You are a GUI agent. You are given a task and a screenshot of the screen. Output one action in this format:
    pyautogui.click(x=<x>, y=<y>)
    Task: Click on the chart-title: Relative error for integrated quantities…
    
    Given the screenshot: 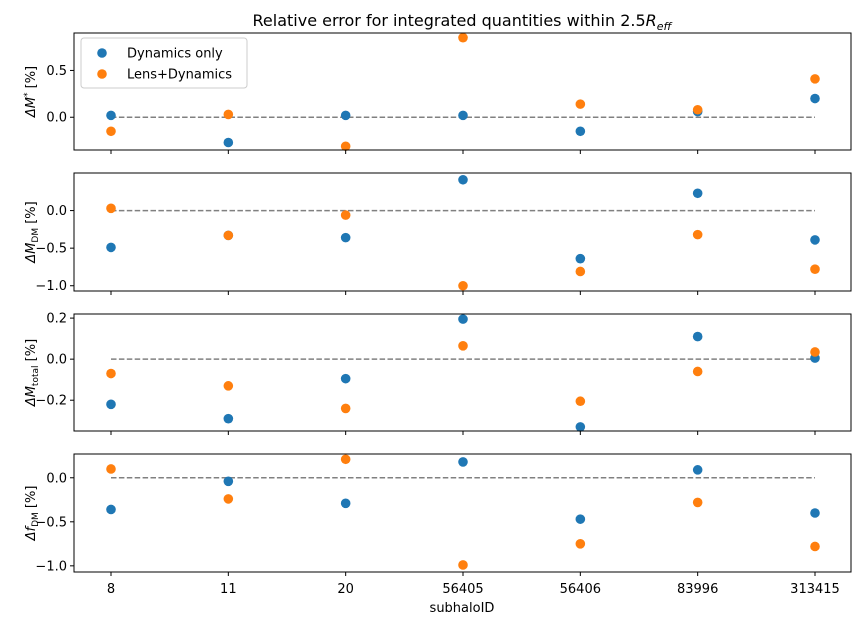 What is the action you would take?
    pyautogui.click(x=463, y=22)
    